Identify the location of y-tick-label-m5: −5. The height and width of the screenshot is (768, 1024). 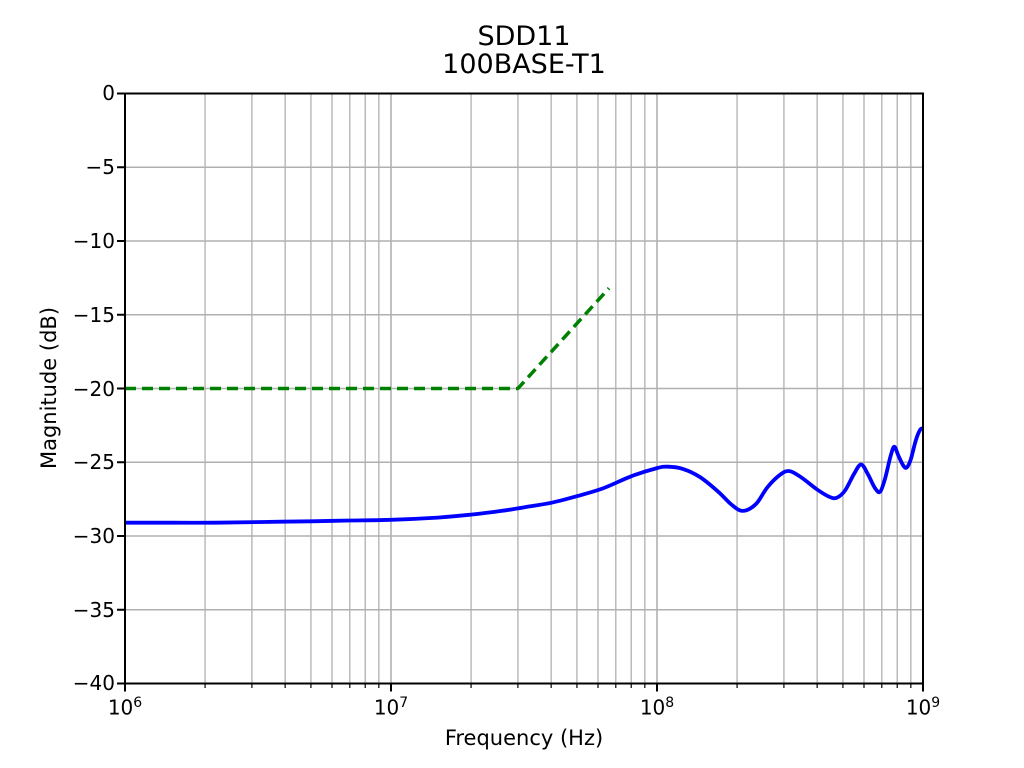
(100, 167).